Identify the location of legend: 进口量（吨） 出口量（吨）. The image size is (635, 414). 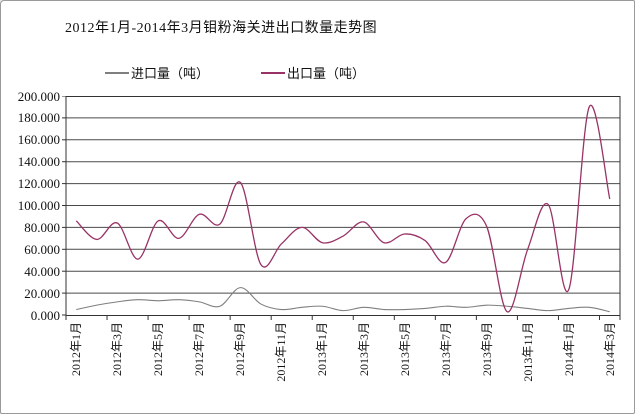
(235, 72).